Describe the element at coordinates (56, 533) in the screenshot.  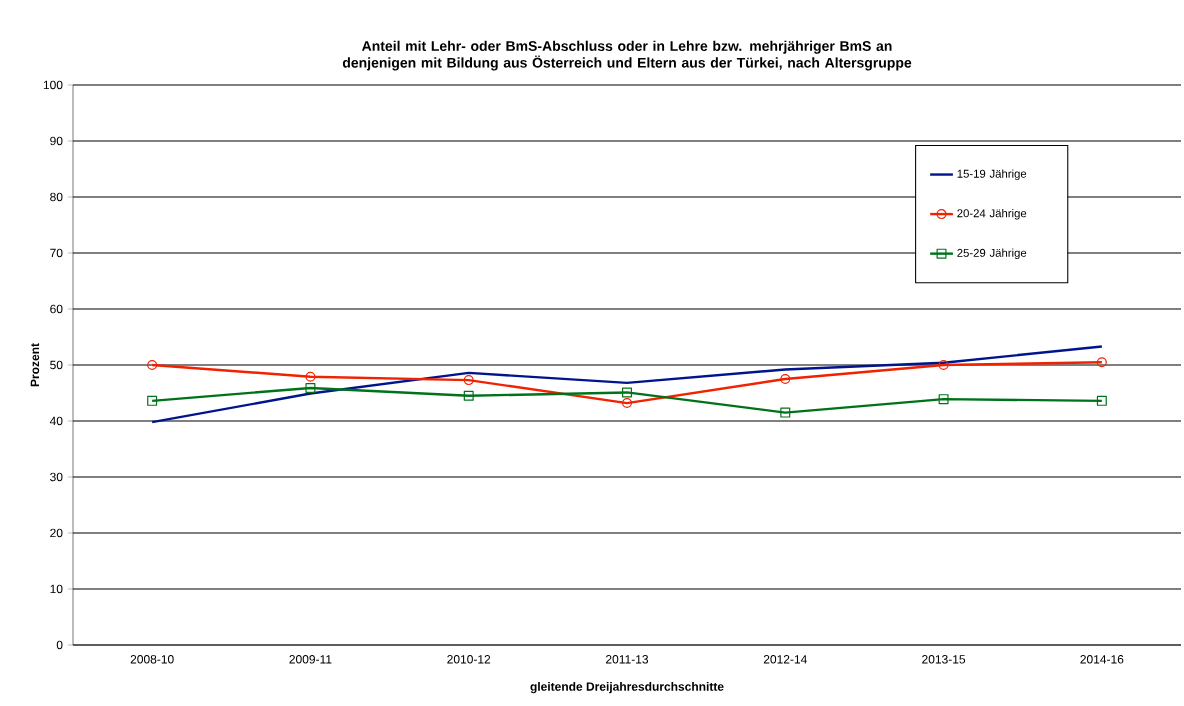
I see `y-tick-label: 20` at that location.